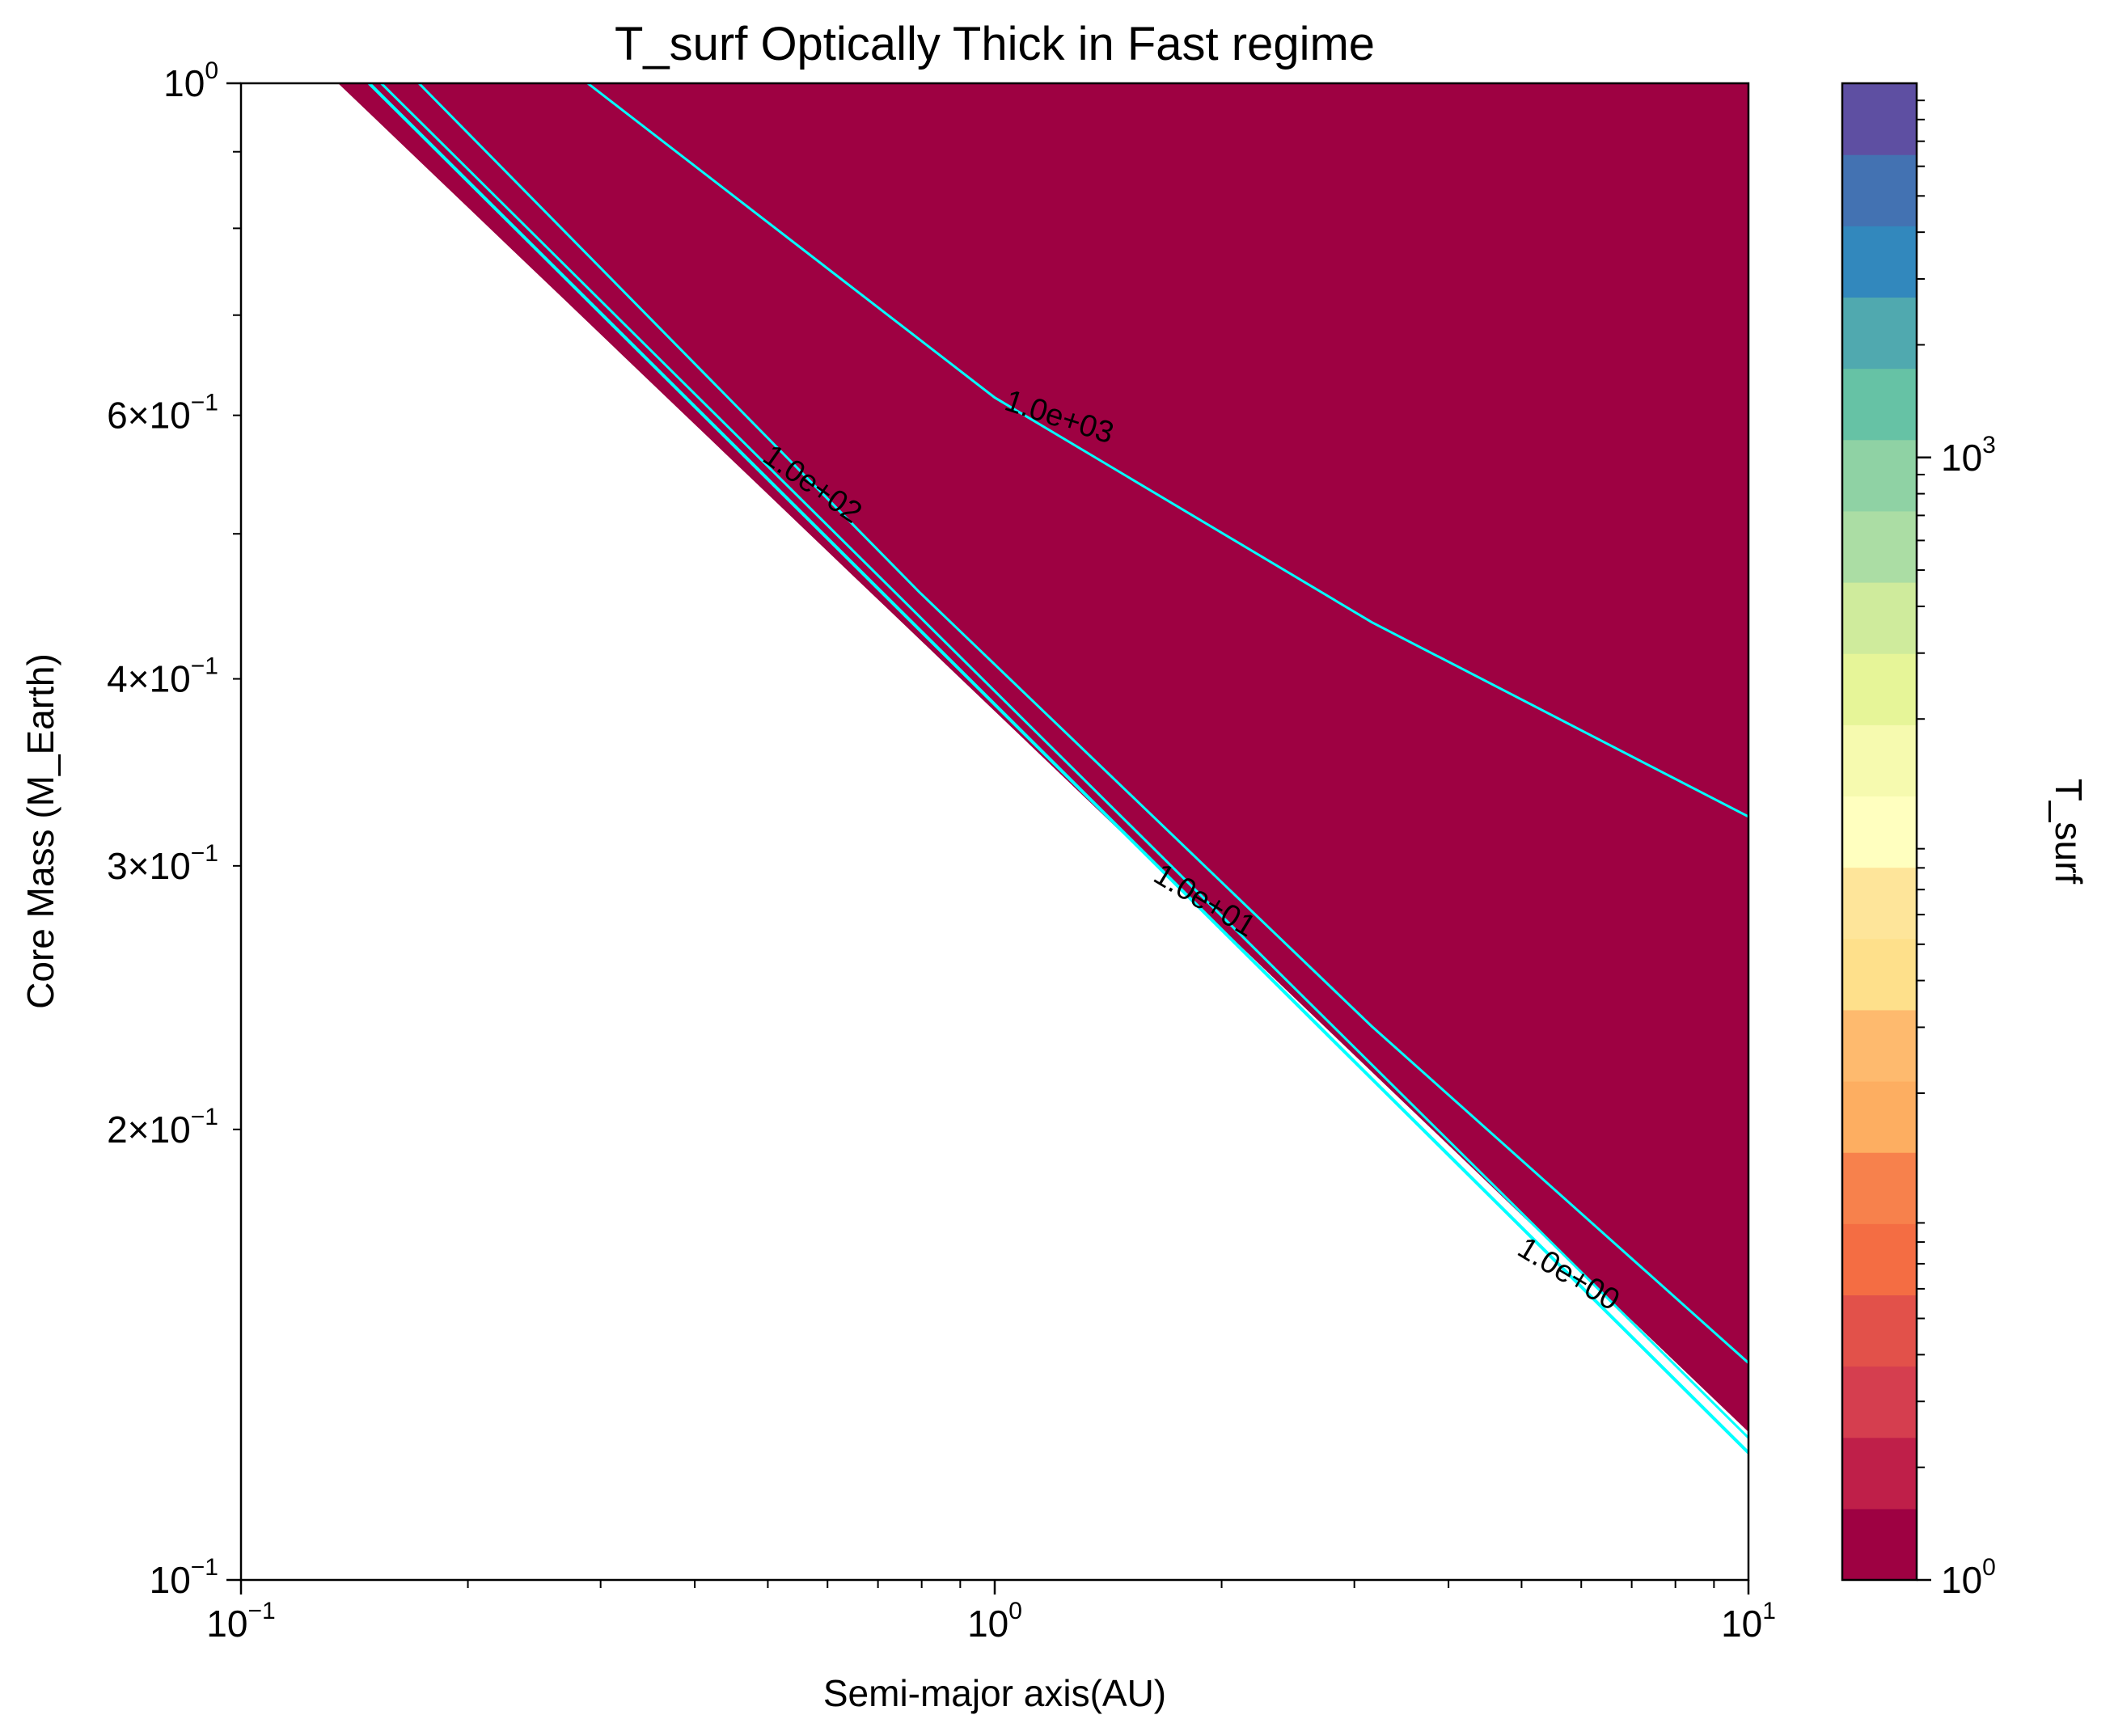 The width and height of the screenshot is (2114, 1736). What do you see at coordinates (184, 1577) in the screenshot?
I see `y-tick-label: 10⁻¹` at bounding box center [184, 1577].